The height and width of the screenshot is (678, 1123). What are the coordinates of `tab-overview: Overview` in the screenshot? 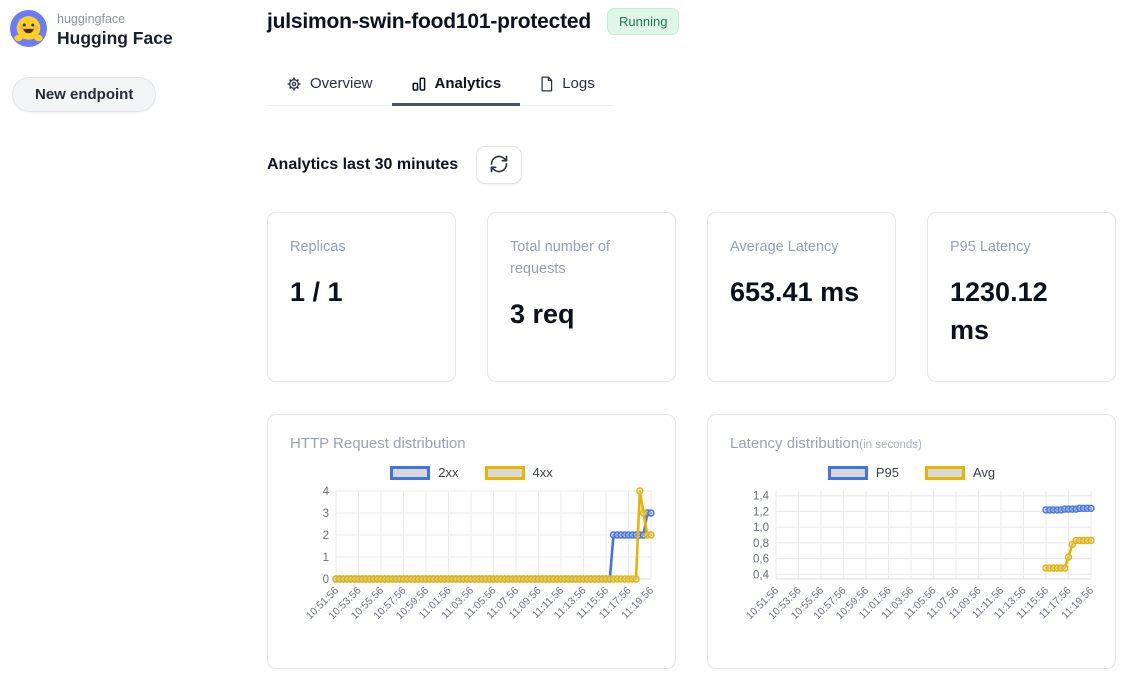 It's located at (329, 85).